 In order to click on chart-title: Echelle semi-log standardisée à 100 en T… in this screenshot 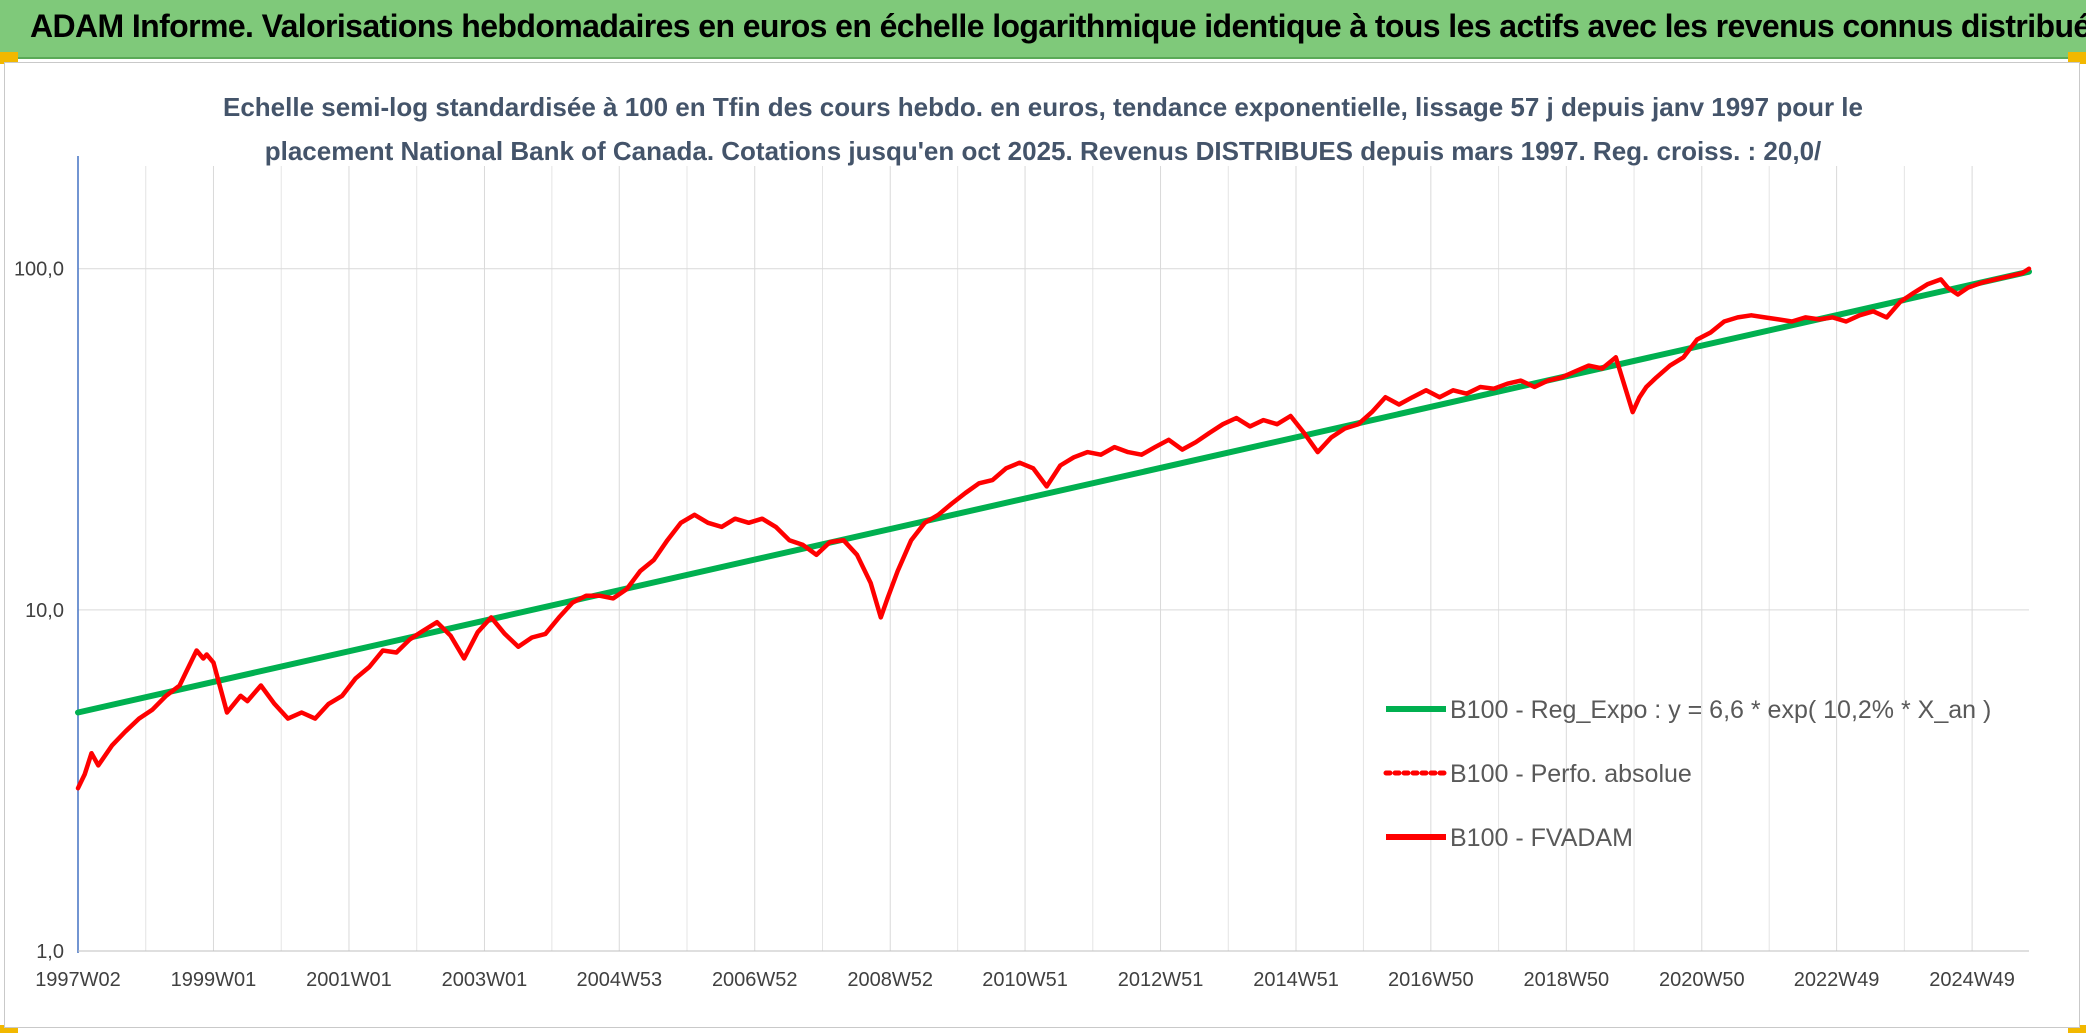, I will do `click(1043, 129)`.